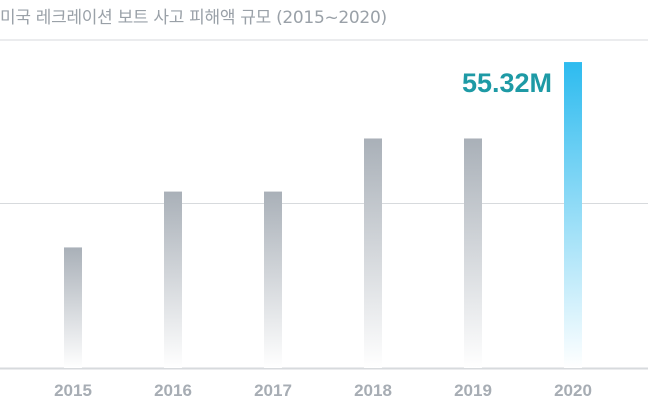 This screenshot has height=416, width=648. Describe the element at coordinates (473, 390) in the screenshot. I see `x-tick-label: 2019` at that location.